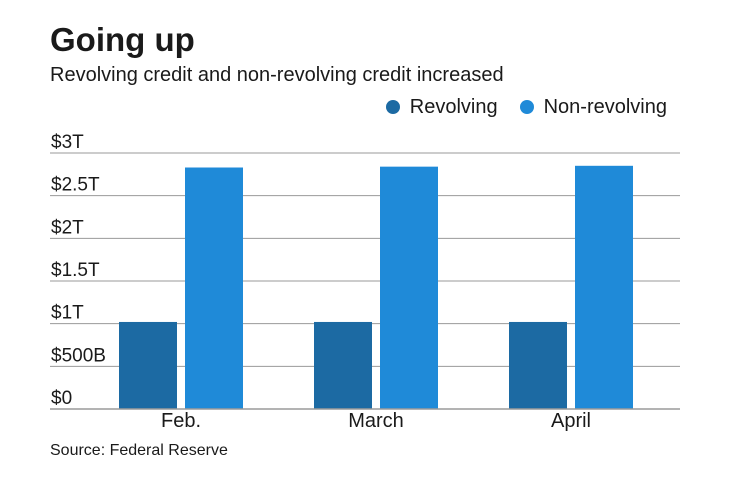  Describe the element at coordinates (67, 227) in the screenshot. I see `y-tick-label: $2T` at that location.